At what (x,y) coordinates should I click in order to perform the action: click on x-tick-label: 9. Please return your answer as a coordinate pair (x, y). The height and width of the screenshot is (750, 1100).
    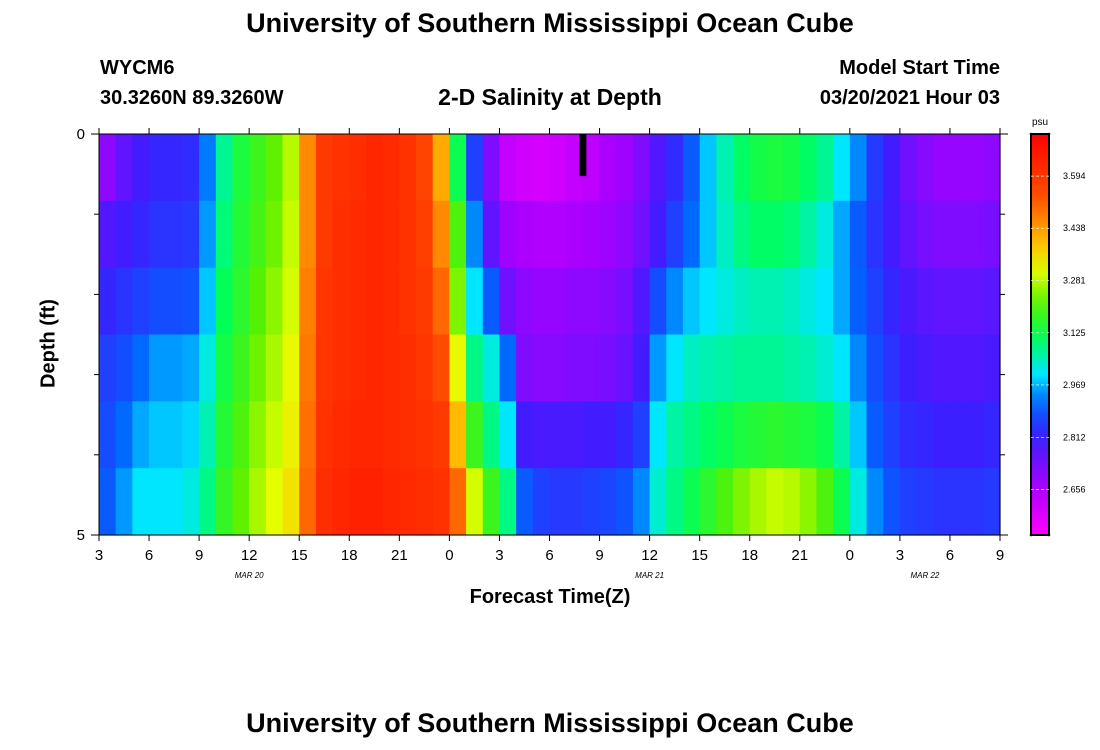
    Looking at the image, I should click on (599, 555).